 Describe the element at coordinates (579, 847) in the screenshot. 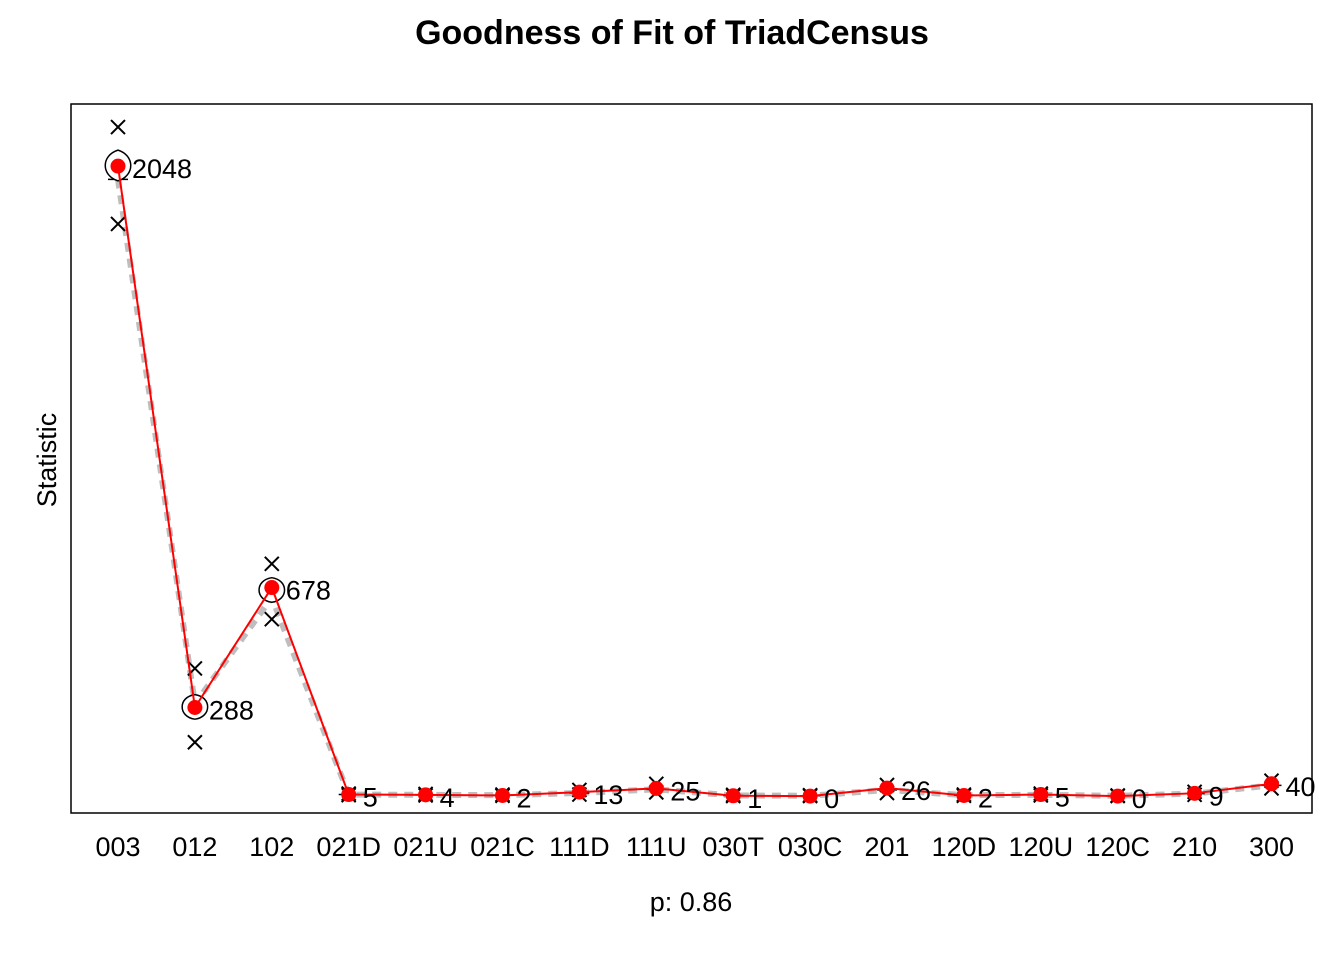

I see `x-tick-111D: 111D` at that location.